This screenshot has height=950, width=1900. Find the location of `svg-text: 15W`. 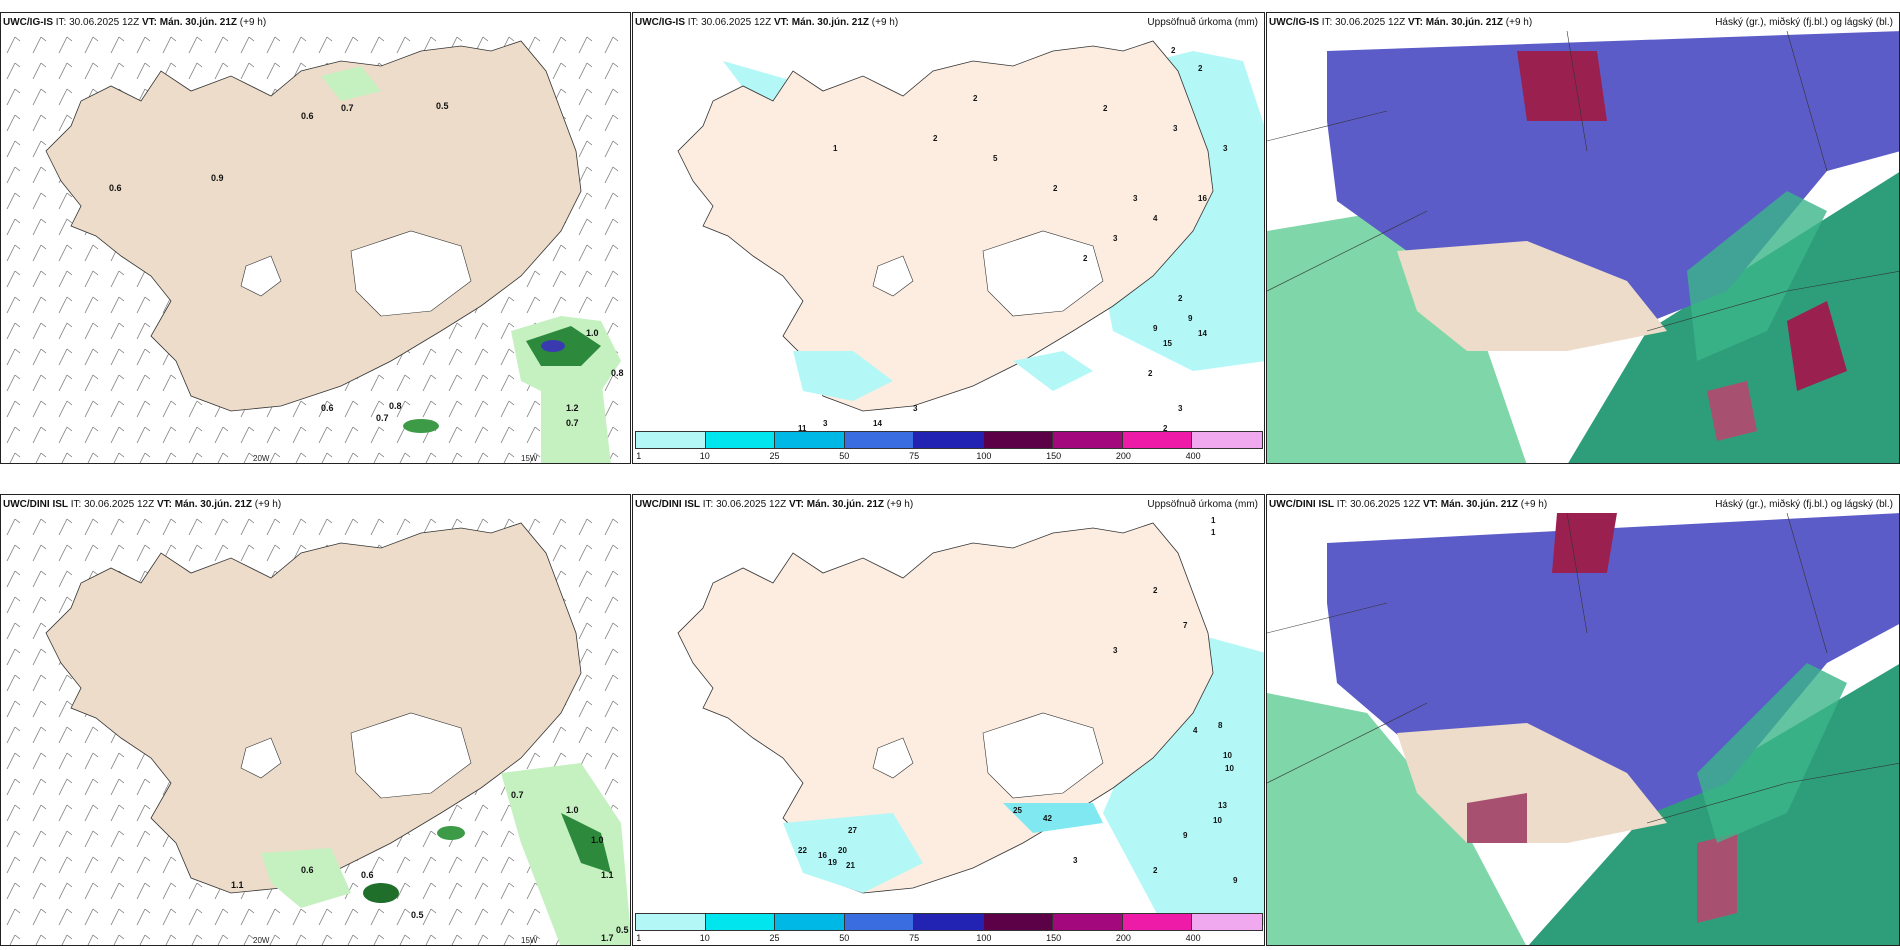

svg-text: 15W is located at coordinates (529, 940).